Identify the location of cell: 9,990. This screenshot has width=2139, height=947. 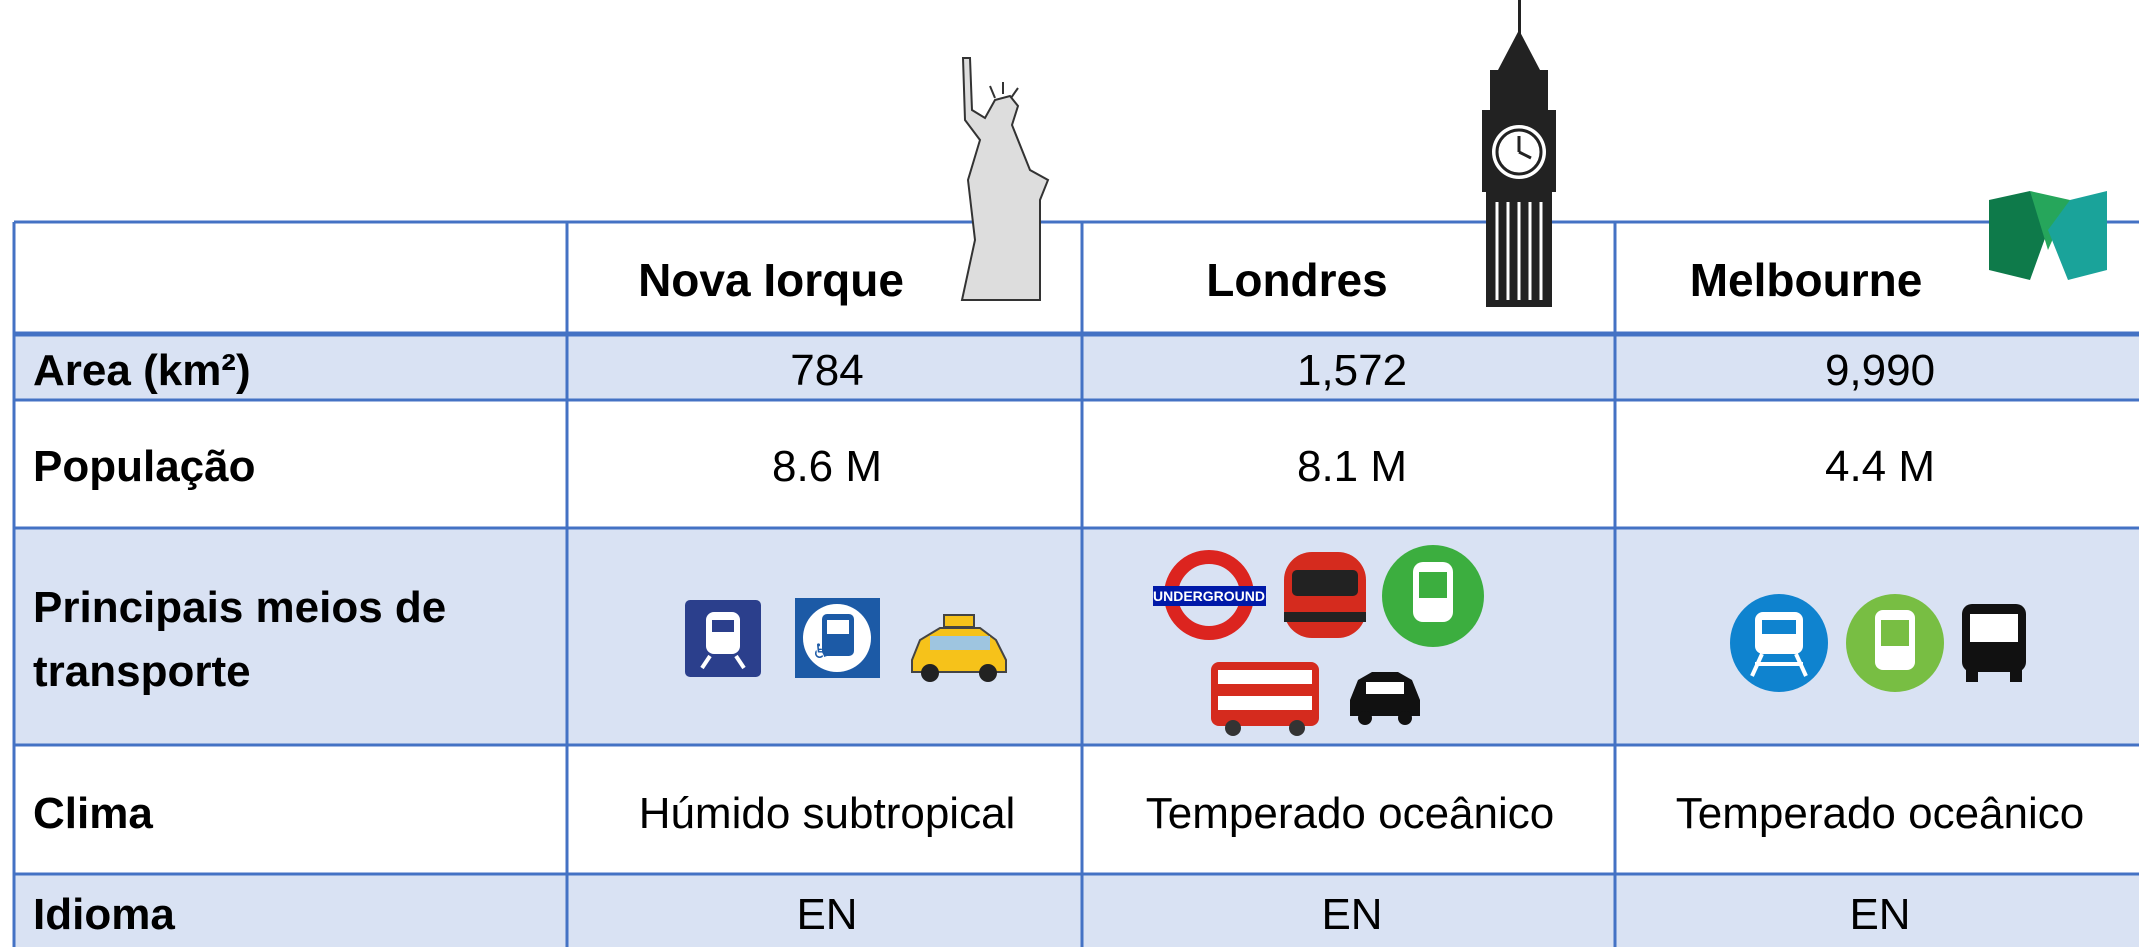
(1880, 370).